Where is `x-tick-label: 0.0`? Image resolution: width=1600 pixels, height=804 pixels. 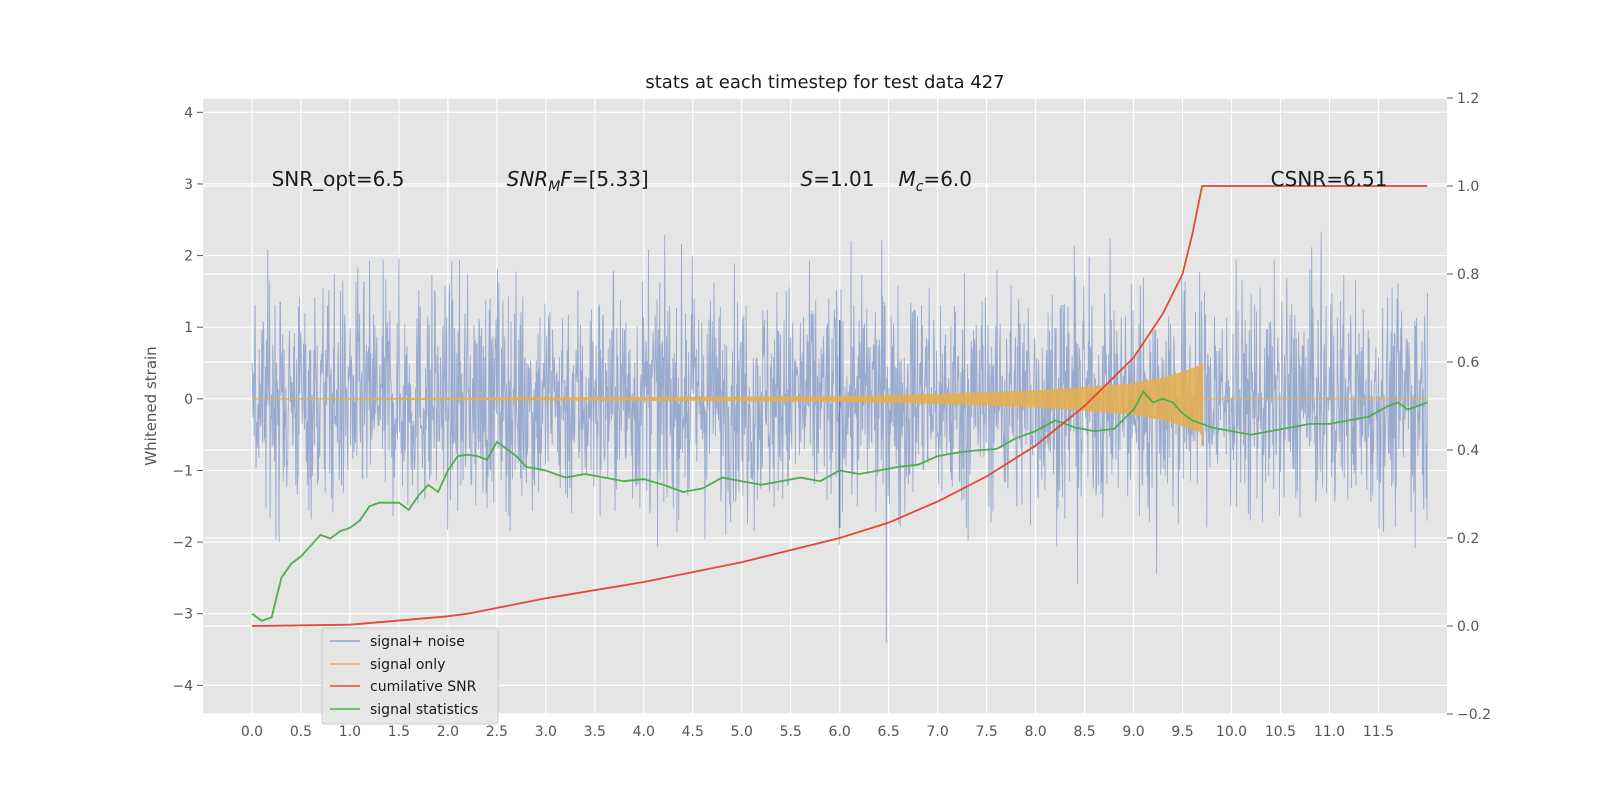 x-tick-label: 0.0 is located at coordinates (252, 732).